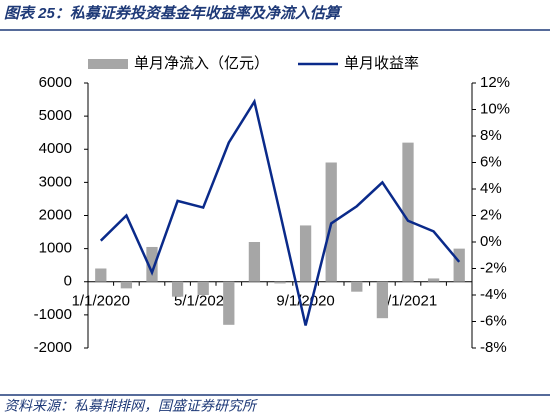 The image size is (550, 418). I want to click on y-tick-label: 5000, so click(55, 115).